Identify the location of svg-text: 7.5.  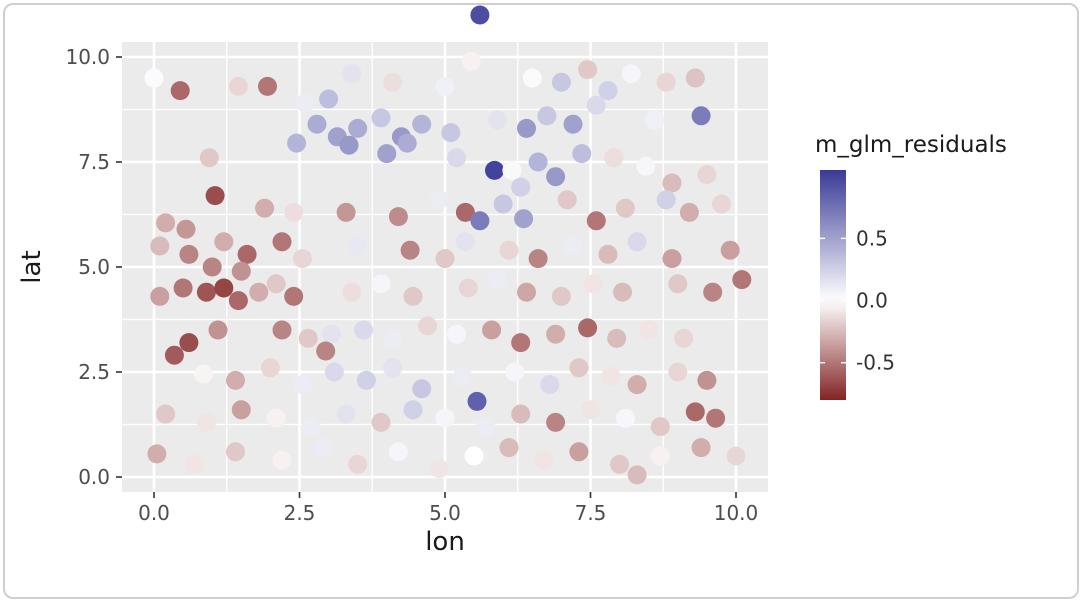
(94, 162).